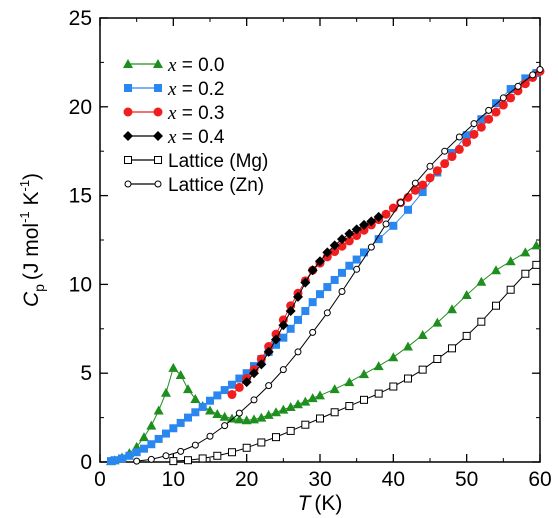 The width and height of the screenshot is (558, 518). What do you see at coordinates (86, 373) in the screenshot?
I see `y-tick-label: 5` at bounding box center [86, 373].